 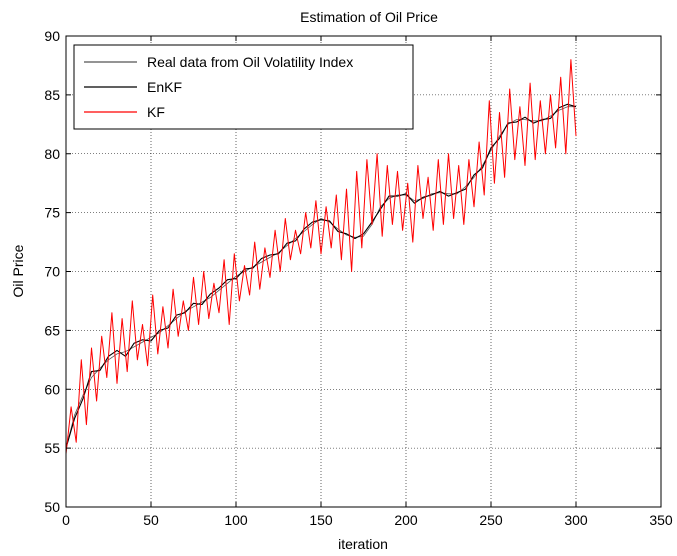 I want to click on chart-title: Estimation of Oil Price, so click(x=369, y=17).